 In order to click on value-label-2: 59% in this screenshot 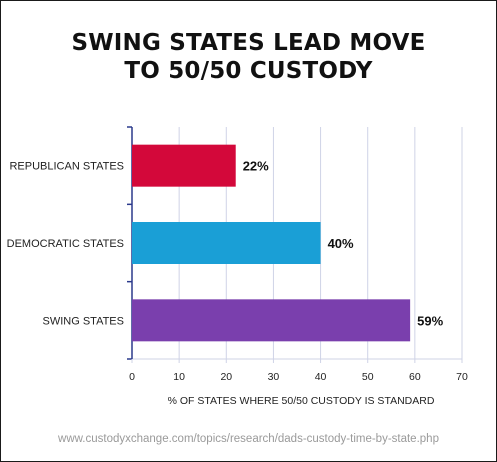, I will do `click(430, 320)`.